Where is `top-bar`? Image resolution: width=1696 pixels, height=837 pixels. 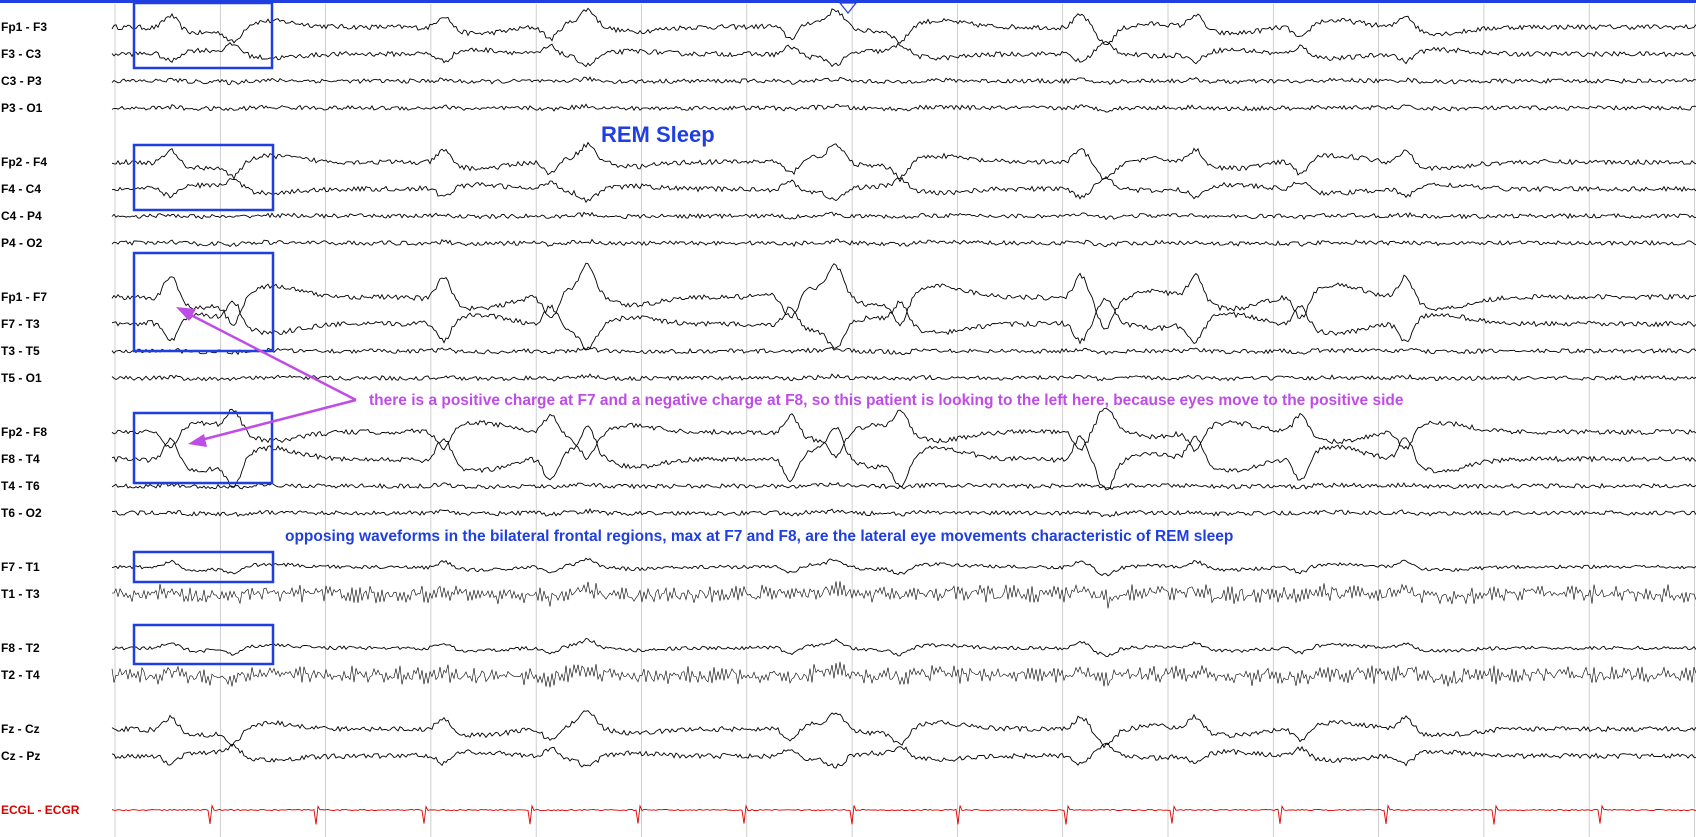
top-bar is located at coordinates (848, 1).